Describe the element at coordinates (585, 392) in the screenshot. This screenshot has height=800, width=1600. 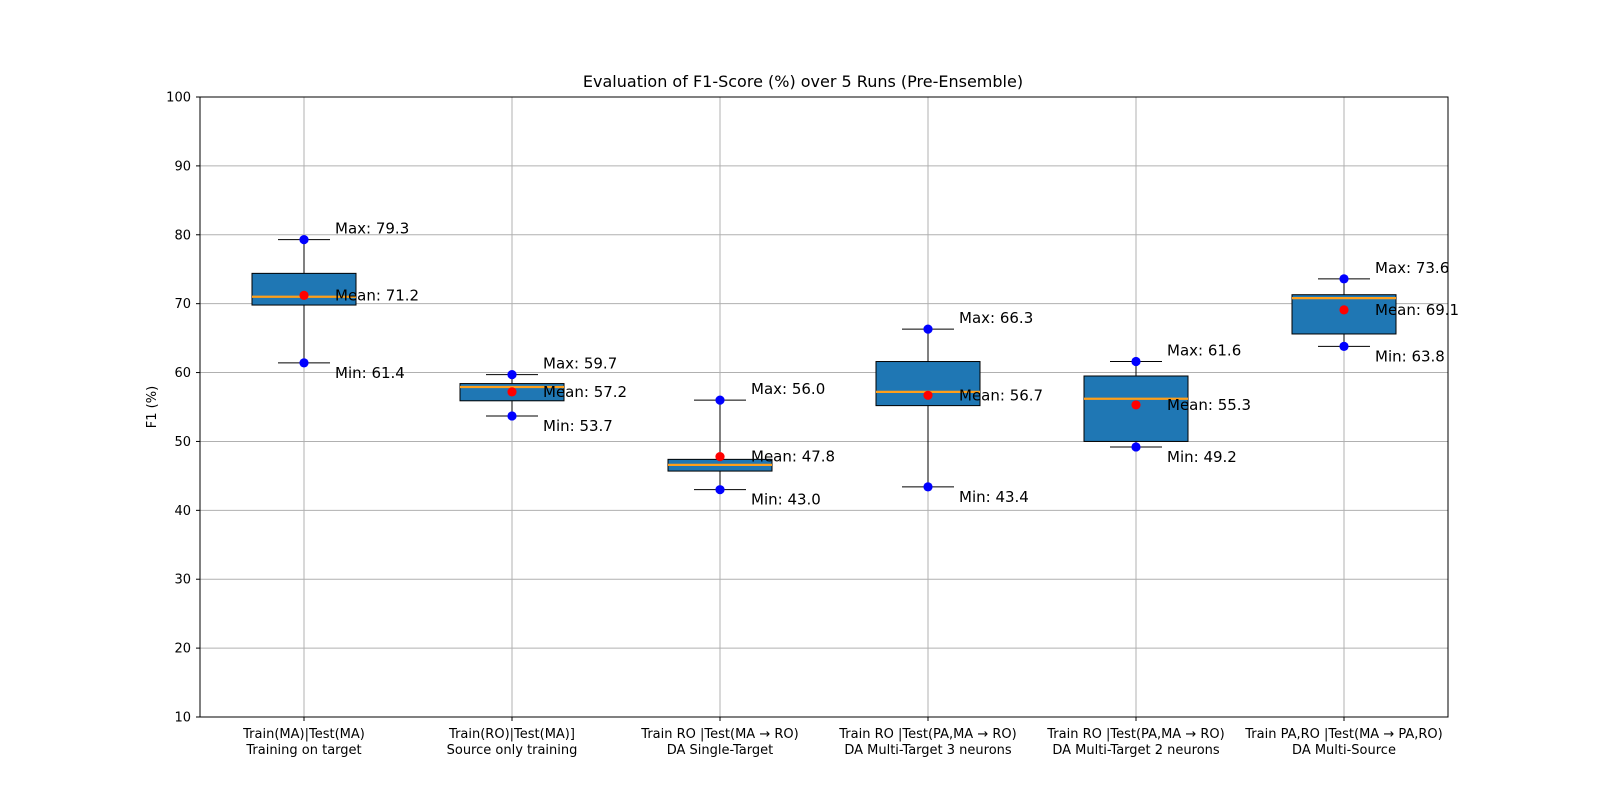
I see `mean-label: Mean: 57.2` at that location.